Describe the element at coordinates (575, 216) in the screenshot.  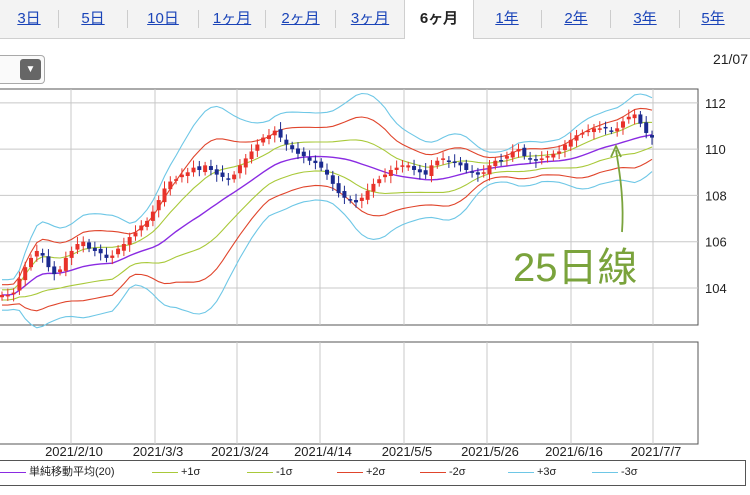
I see `annotation-group: 25日線` at that location.